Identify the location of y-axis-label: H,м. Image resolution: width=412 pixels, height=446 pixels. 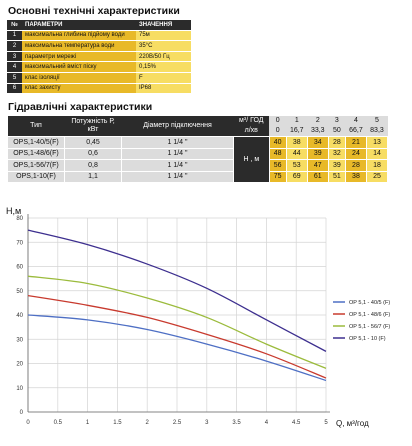
(13, 211).